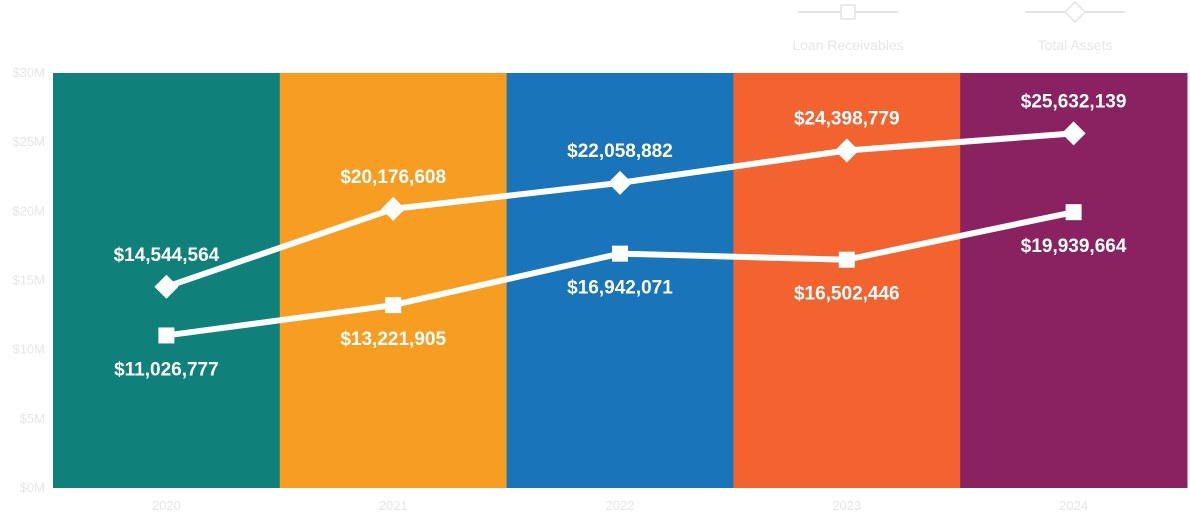  What do you see at coordinates (393, 339) in the screenshot?
I see `data-label: $13,221,905` at bounding box center [393, 339].